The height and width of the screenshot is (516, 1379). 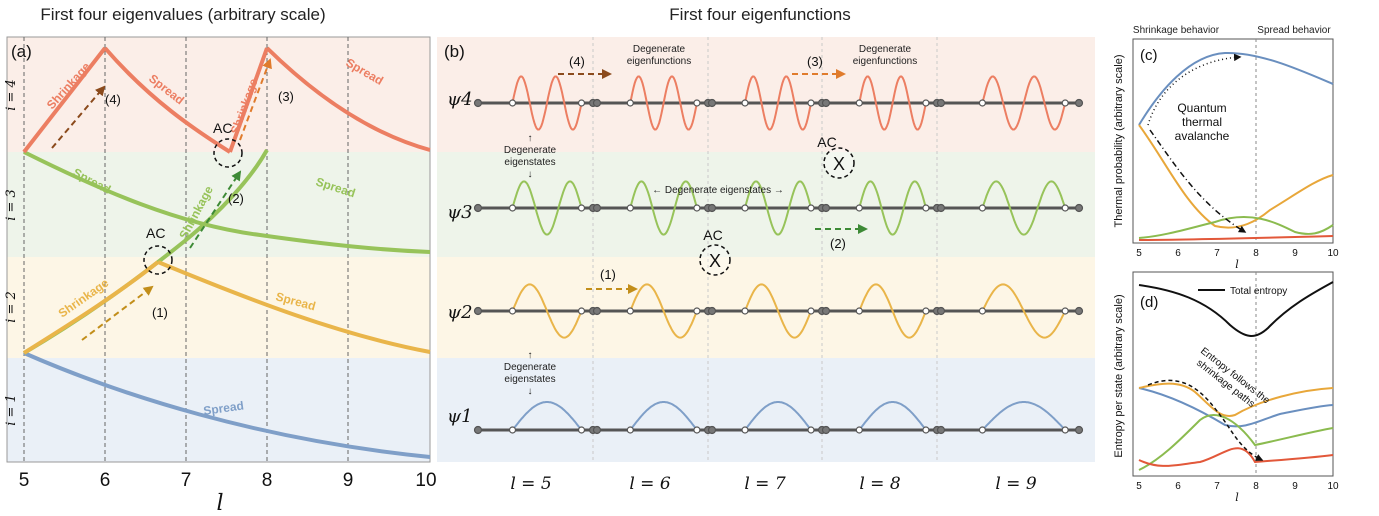 What do you see at coordinates (547, 103) in the screenshot?
I see `eigenfunction-psi4-l5` at bounding box center [547, 103].